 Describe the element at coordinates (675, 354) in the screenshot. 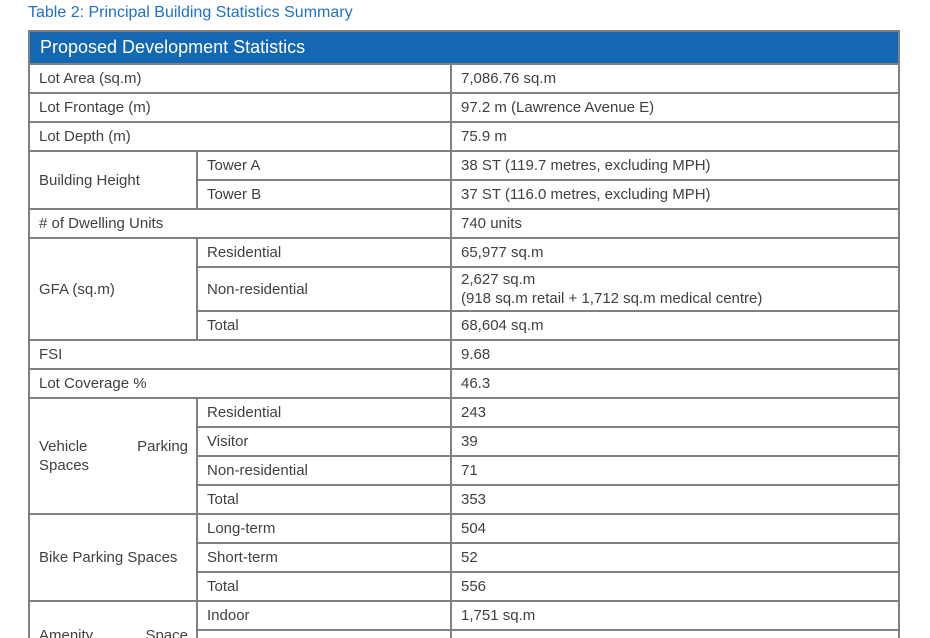

I see `row-value-fsi: 9.68` at that location.